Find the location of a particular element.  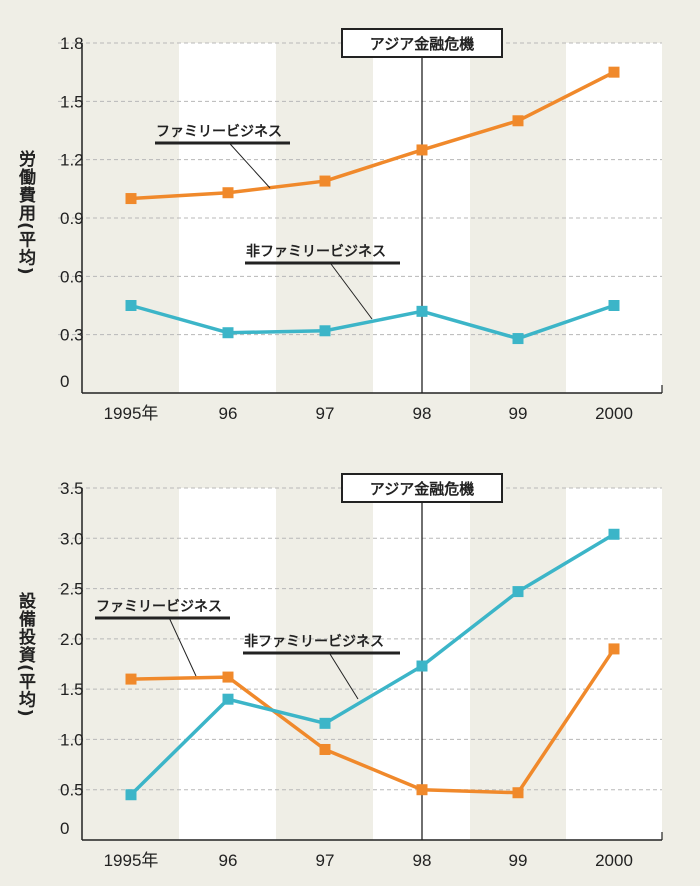

series-non-family is located at coordinates (372, 322).